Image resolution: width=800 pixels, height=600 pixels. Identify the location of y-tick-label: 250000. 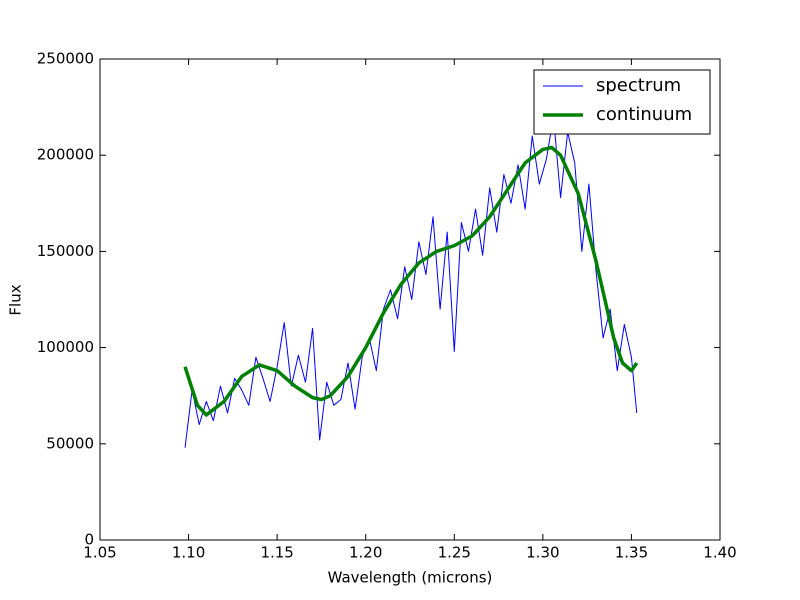
(65, 59).